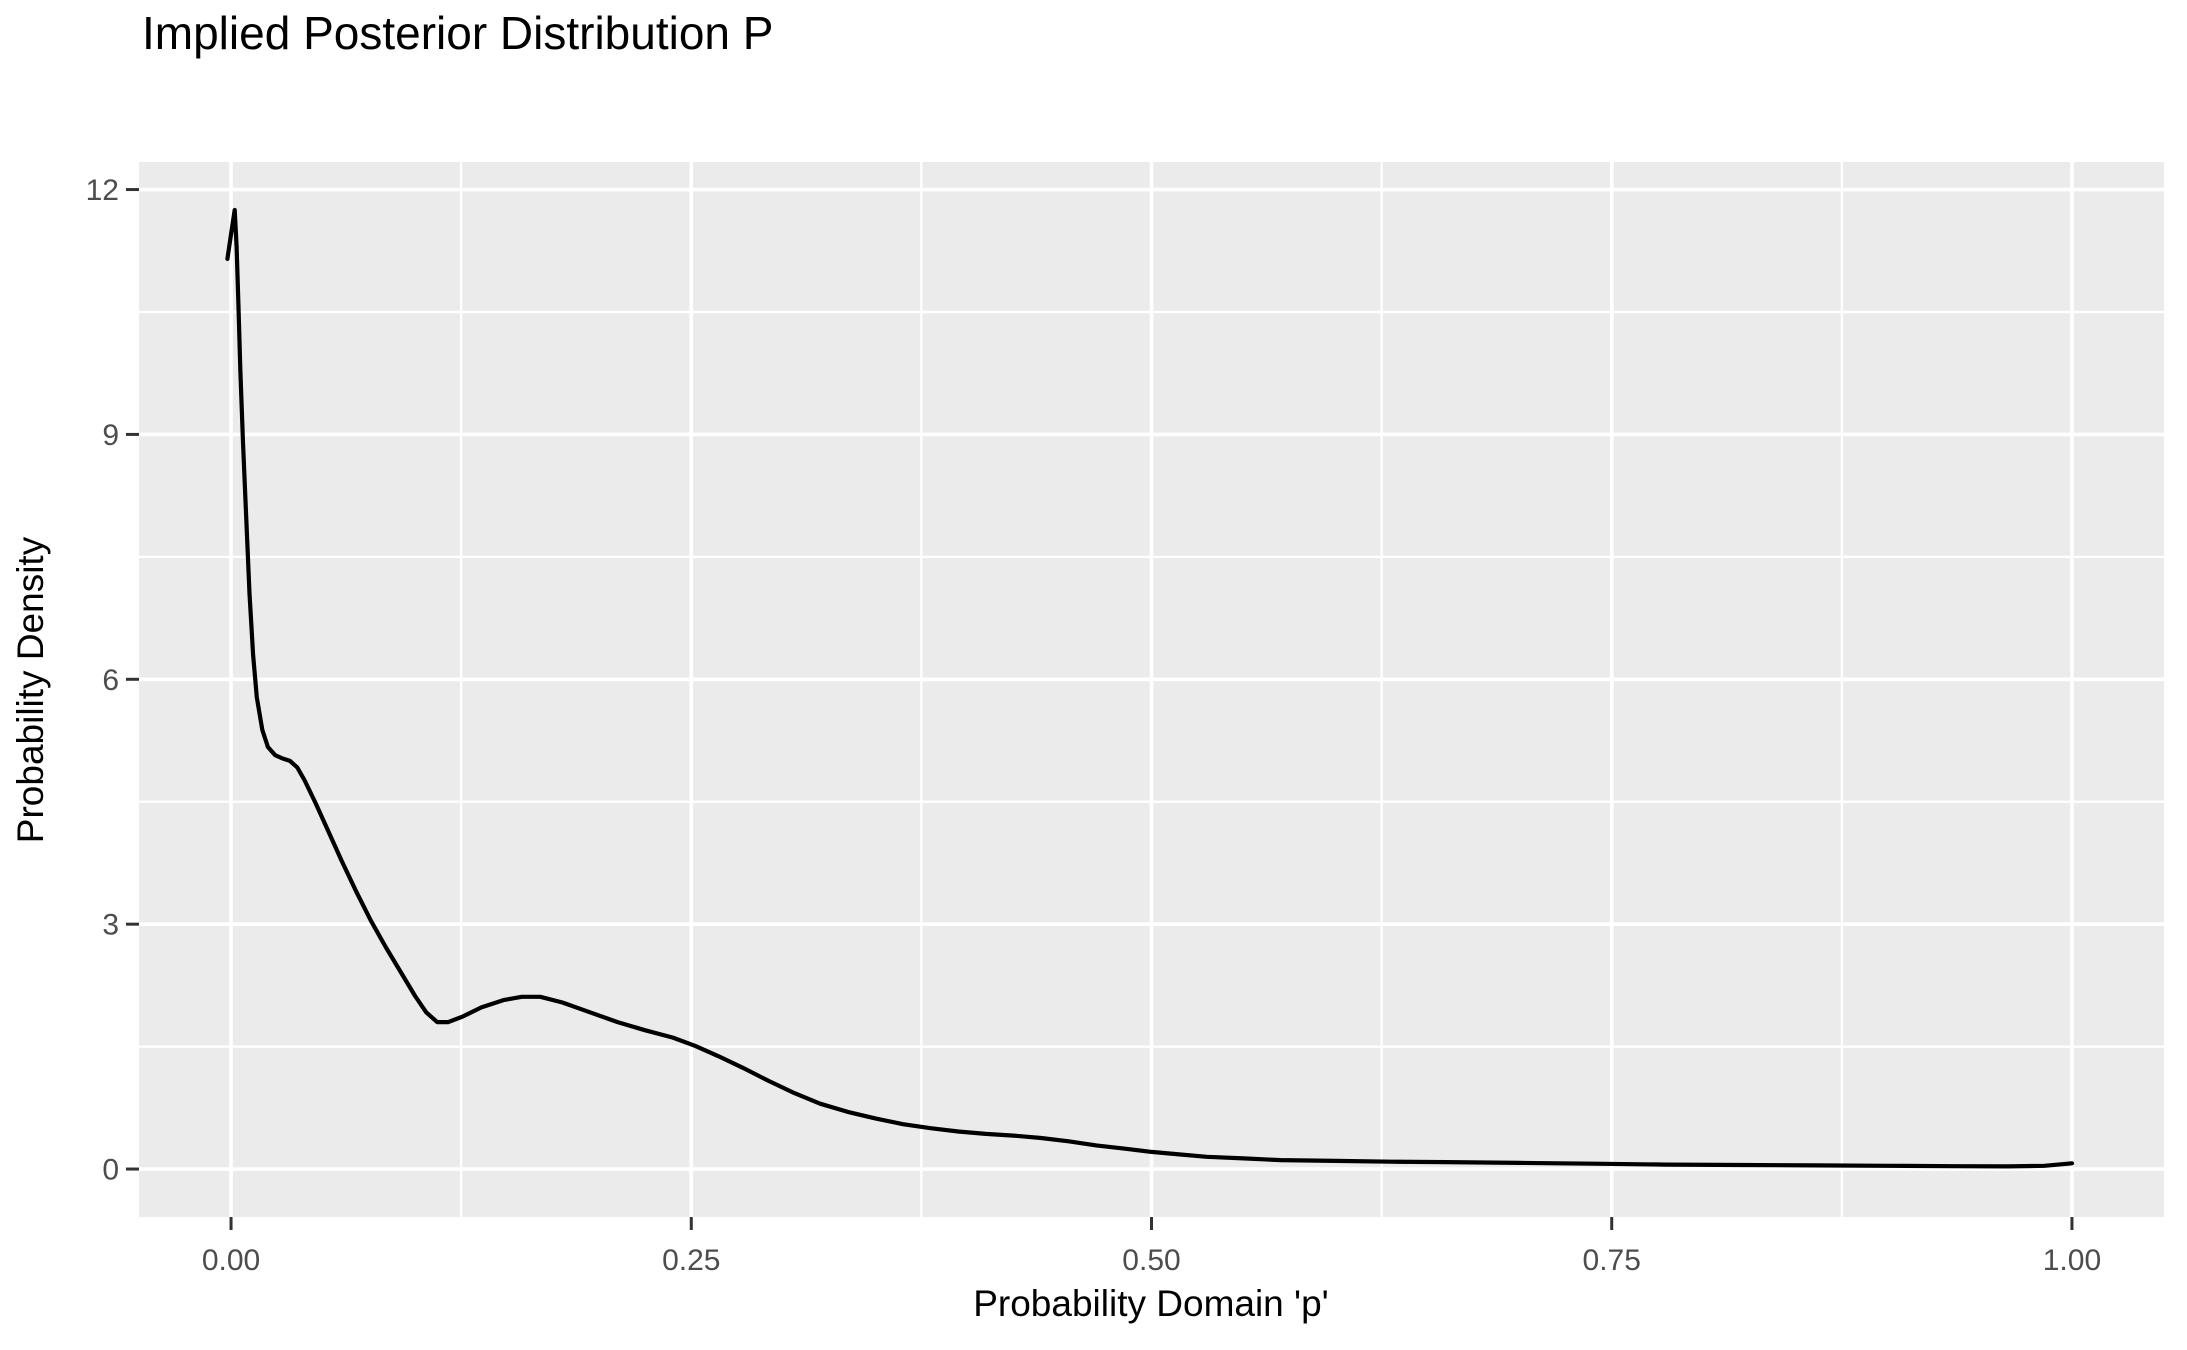 The image size is (2187, 1350). I want to click on chart-title: Implied Posterior Distribution P, so click(457, 33).